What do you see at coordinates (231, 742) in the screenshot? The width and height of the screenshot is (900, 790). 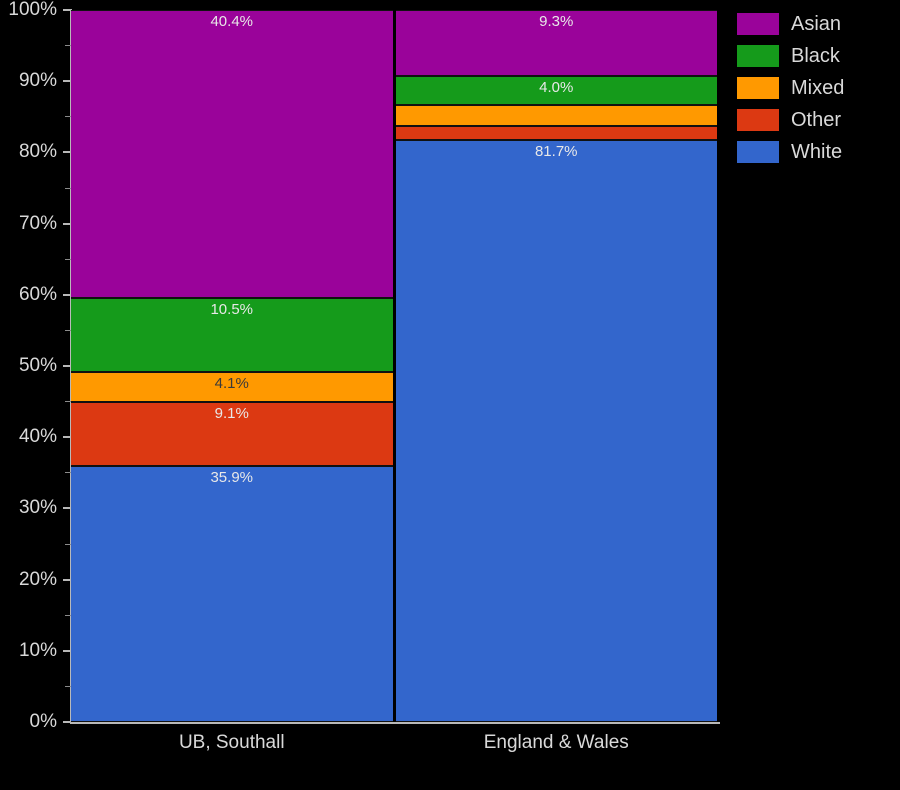 I see `x-axis-label-1: UB, Southall` at bounding box center [231, 742].